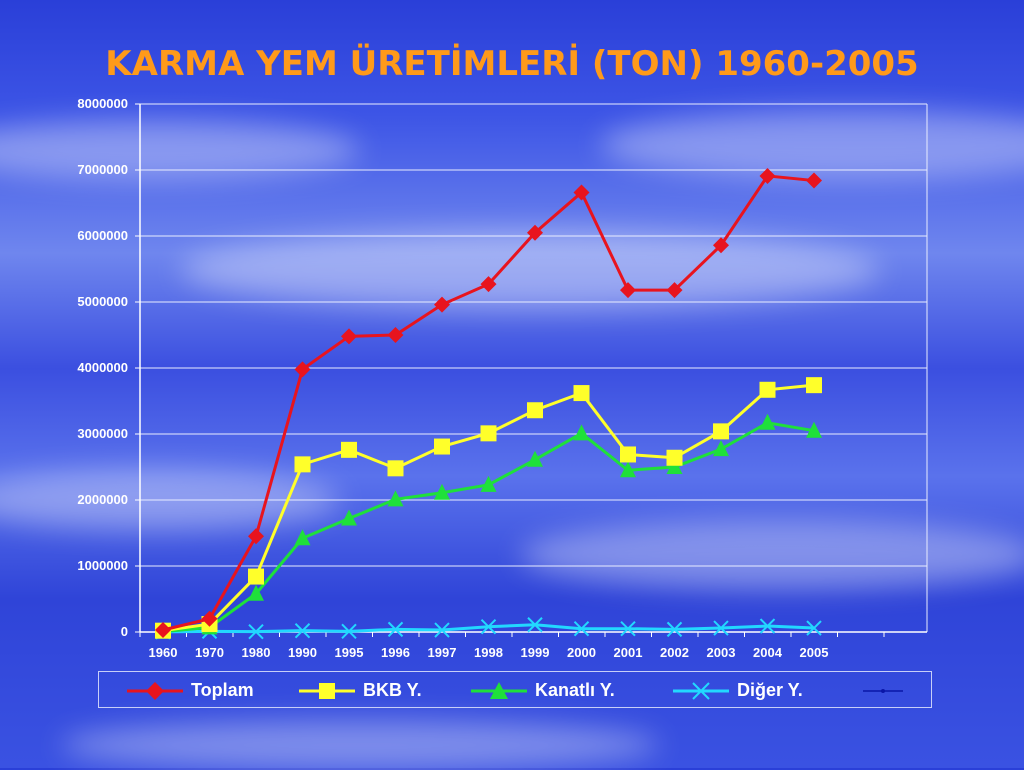  Describe the element at coordinates (102, 235) in the screenshot. I see `y-tick-label: 6000000` at that location.